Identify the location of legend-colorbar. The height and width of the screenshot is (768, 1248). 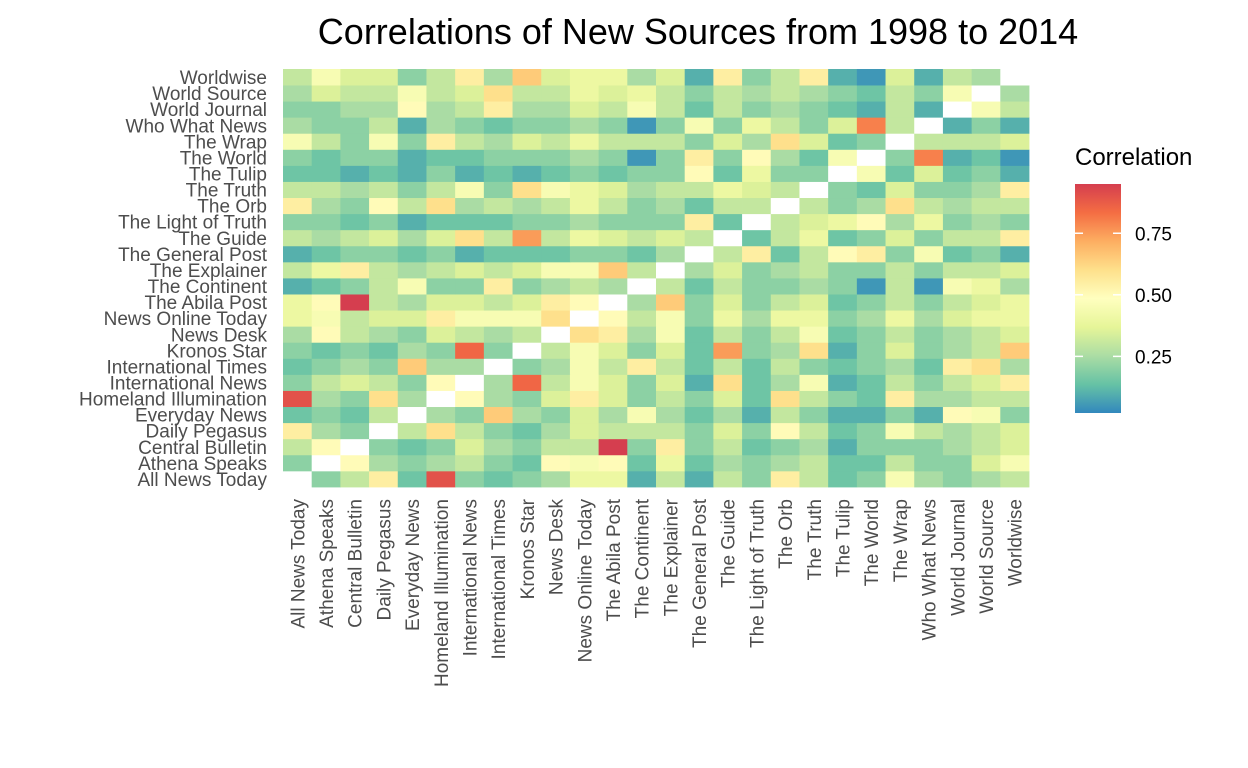
(1098, 298).